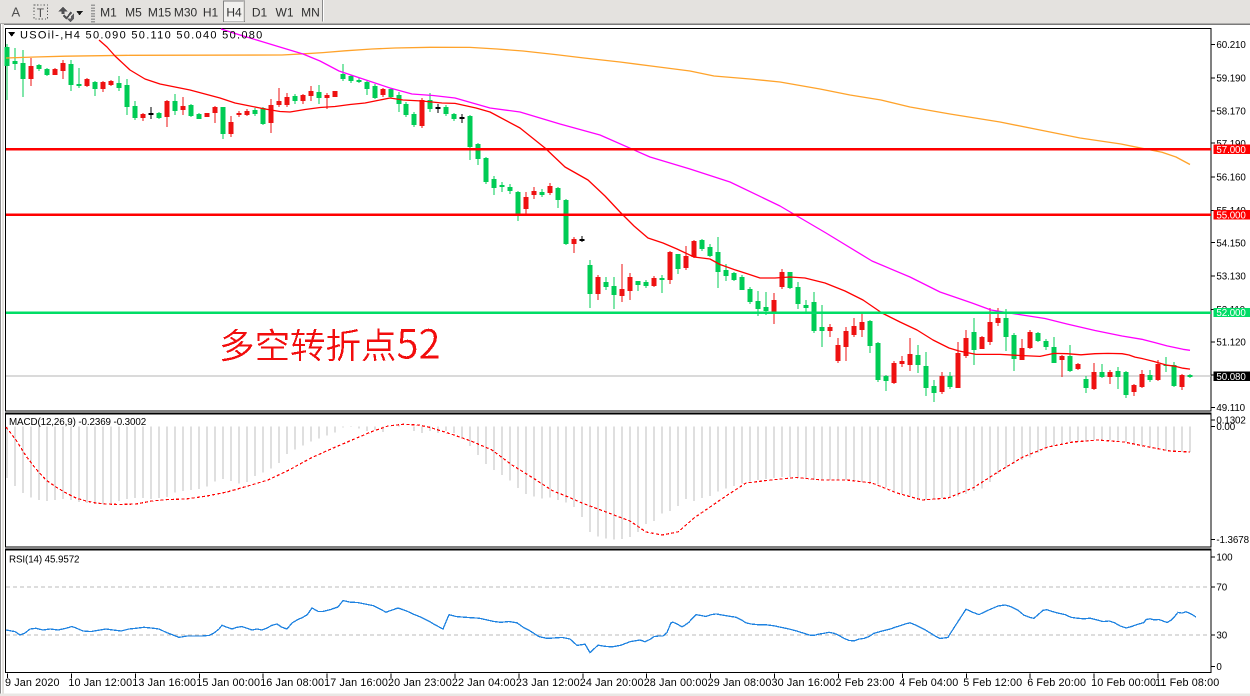  I want to click on svg-text:USOil-,H4 50.090 50.110 50.04: USOil-,H4 50.090 50.110 50.040 50.080, so click(142, 36).